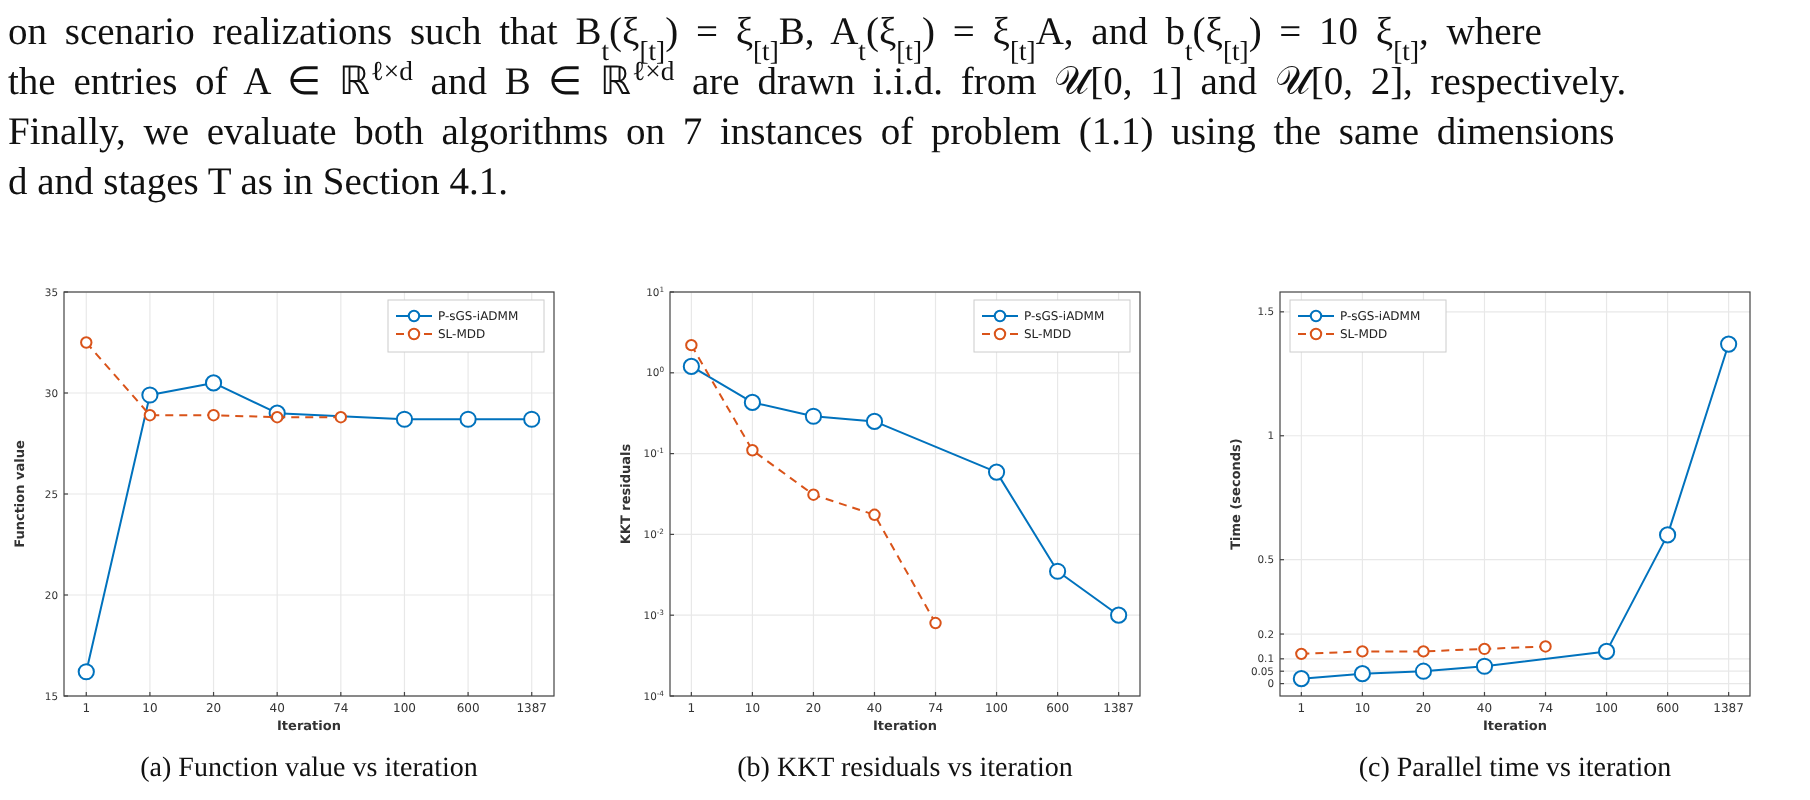 Image resolution: width=1810 pixels, height=800 pixels. Describe the element at coordinates (258, 183) in the screenshot. I see `text: d and stages T as in Section 4.1.` at that location.